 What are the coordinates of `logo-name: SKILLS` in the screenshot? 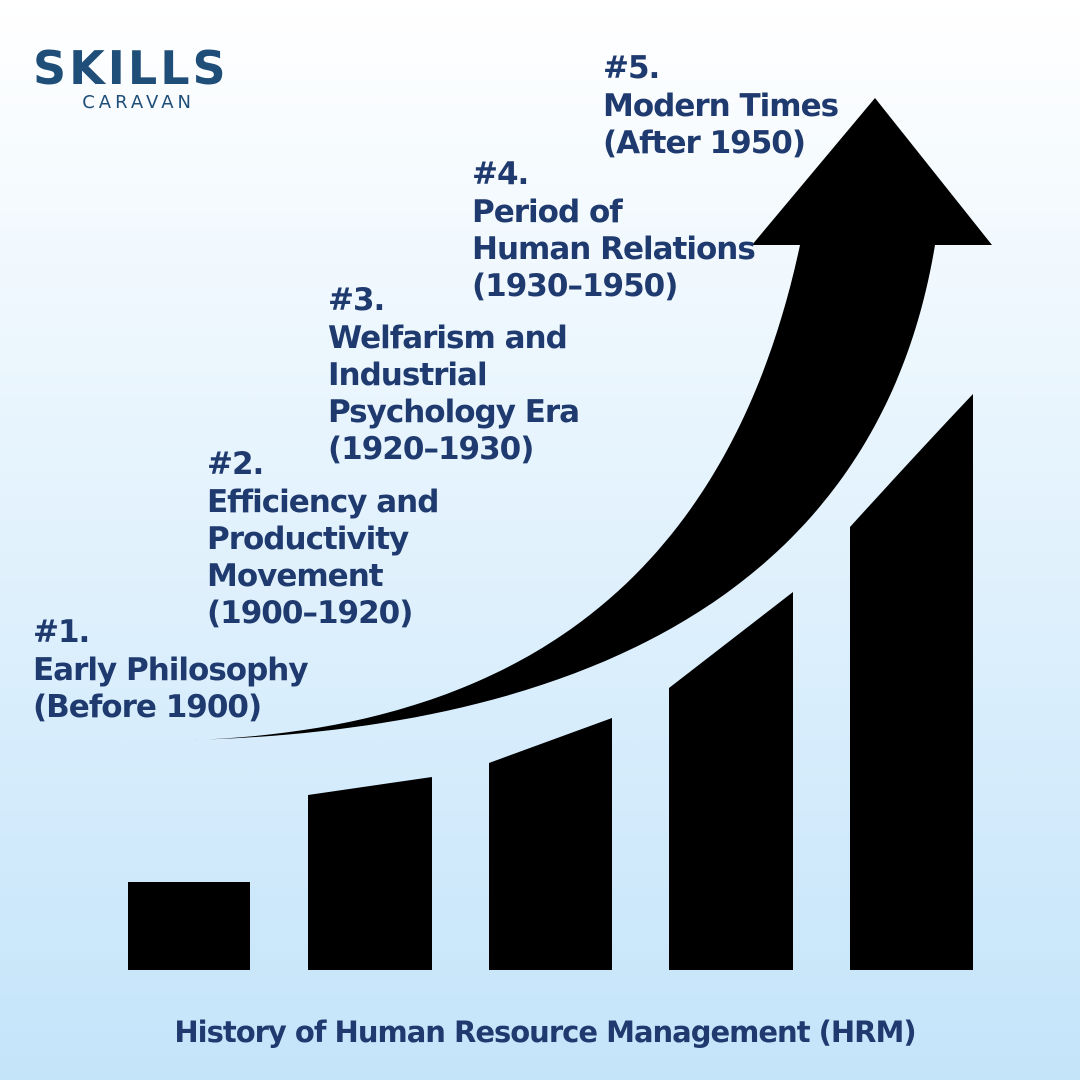 It's located at (131, 68).